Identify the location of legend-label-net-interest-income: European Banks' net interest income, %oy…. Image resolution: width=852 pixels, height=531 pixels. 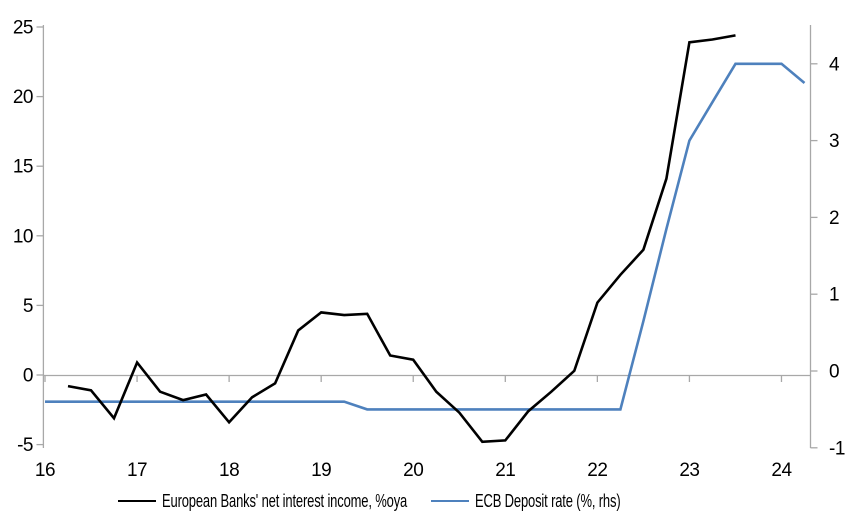
(285, 500).